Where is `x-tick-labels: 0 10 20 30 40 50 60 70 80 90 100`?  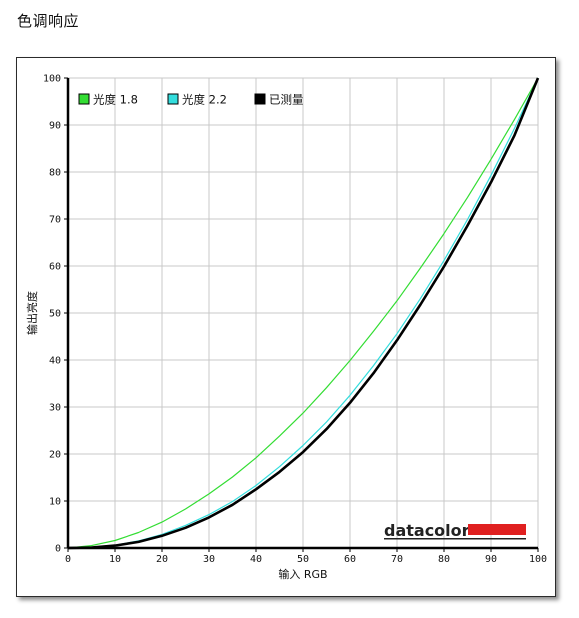 x-tick-labels: 0 10 20 30 40 50 60 70 80 90 100 is located at coordinates (306, 556).